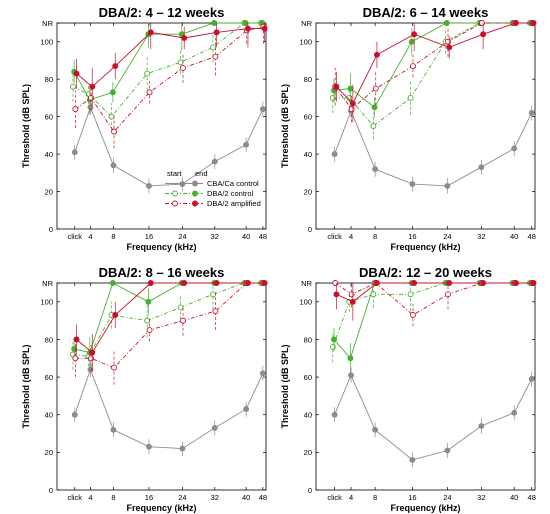 The image size is (550, 514). Describe the element at coordinates (426, 12) in the screenshot. I see `chart-title: DBA/2: 6 – 14 weeks` at that location.